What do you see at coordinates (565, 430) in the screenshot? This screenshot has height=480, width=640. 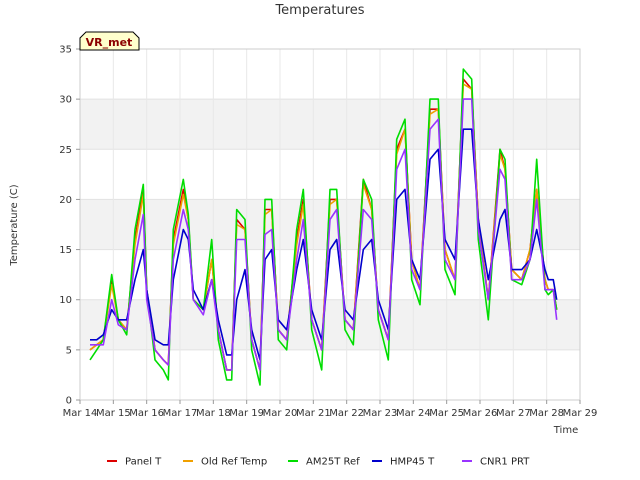 I see `x-axis-label: Time` at bounding box center [565, 430].